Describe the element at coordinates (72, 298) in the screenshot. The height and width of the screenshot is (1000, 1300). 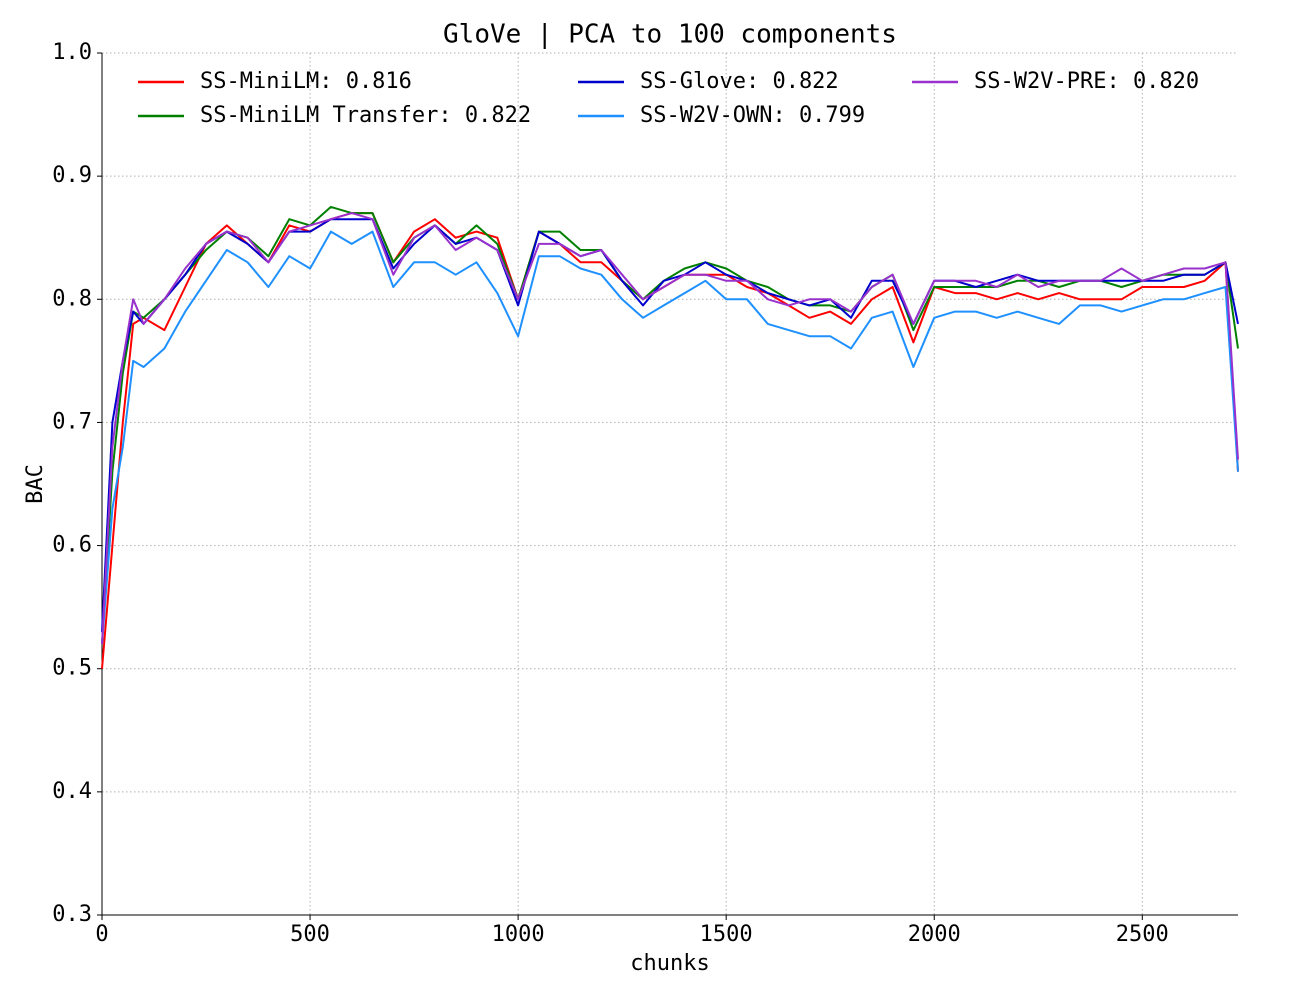
I see `y-tick-label: 0.8` at that location.